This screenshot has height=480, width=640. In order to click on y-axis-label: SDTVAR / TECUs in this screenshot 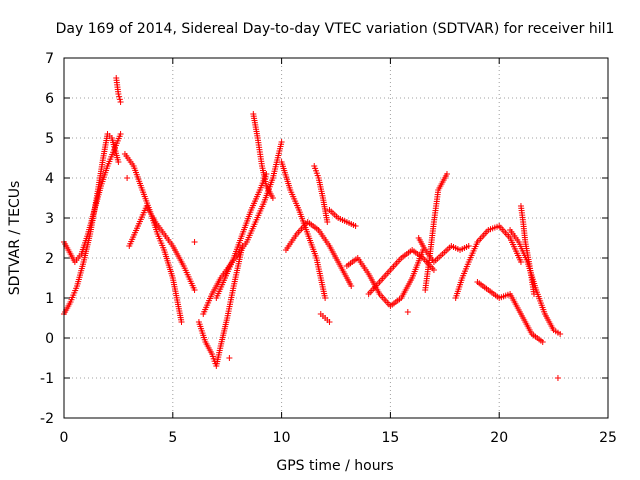, I will do `click(15, 238)`.